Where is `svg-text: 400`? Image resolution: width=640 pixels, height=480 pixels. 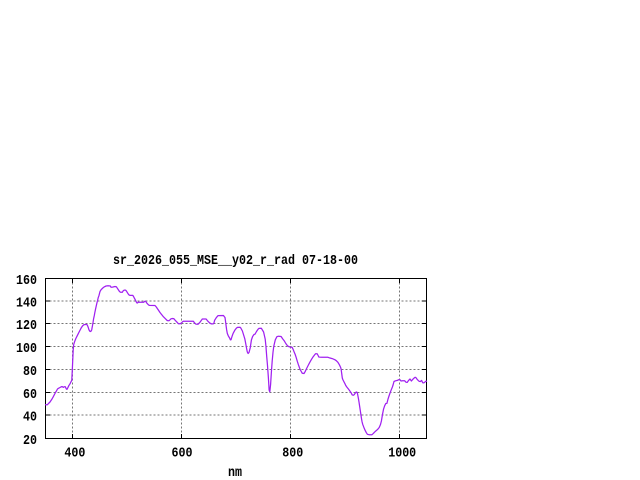 svg-text: 400 is located at coordinates (74, 454).